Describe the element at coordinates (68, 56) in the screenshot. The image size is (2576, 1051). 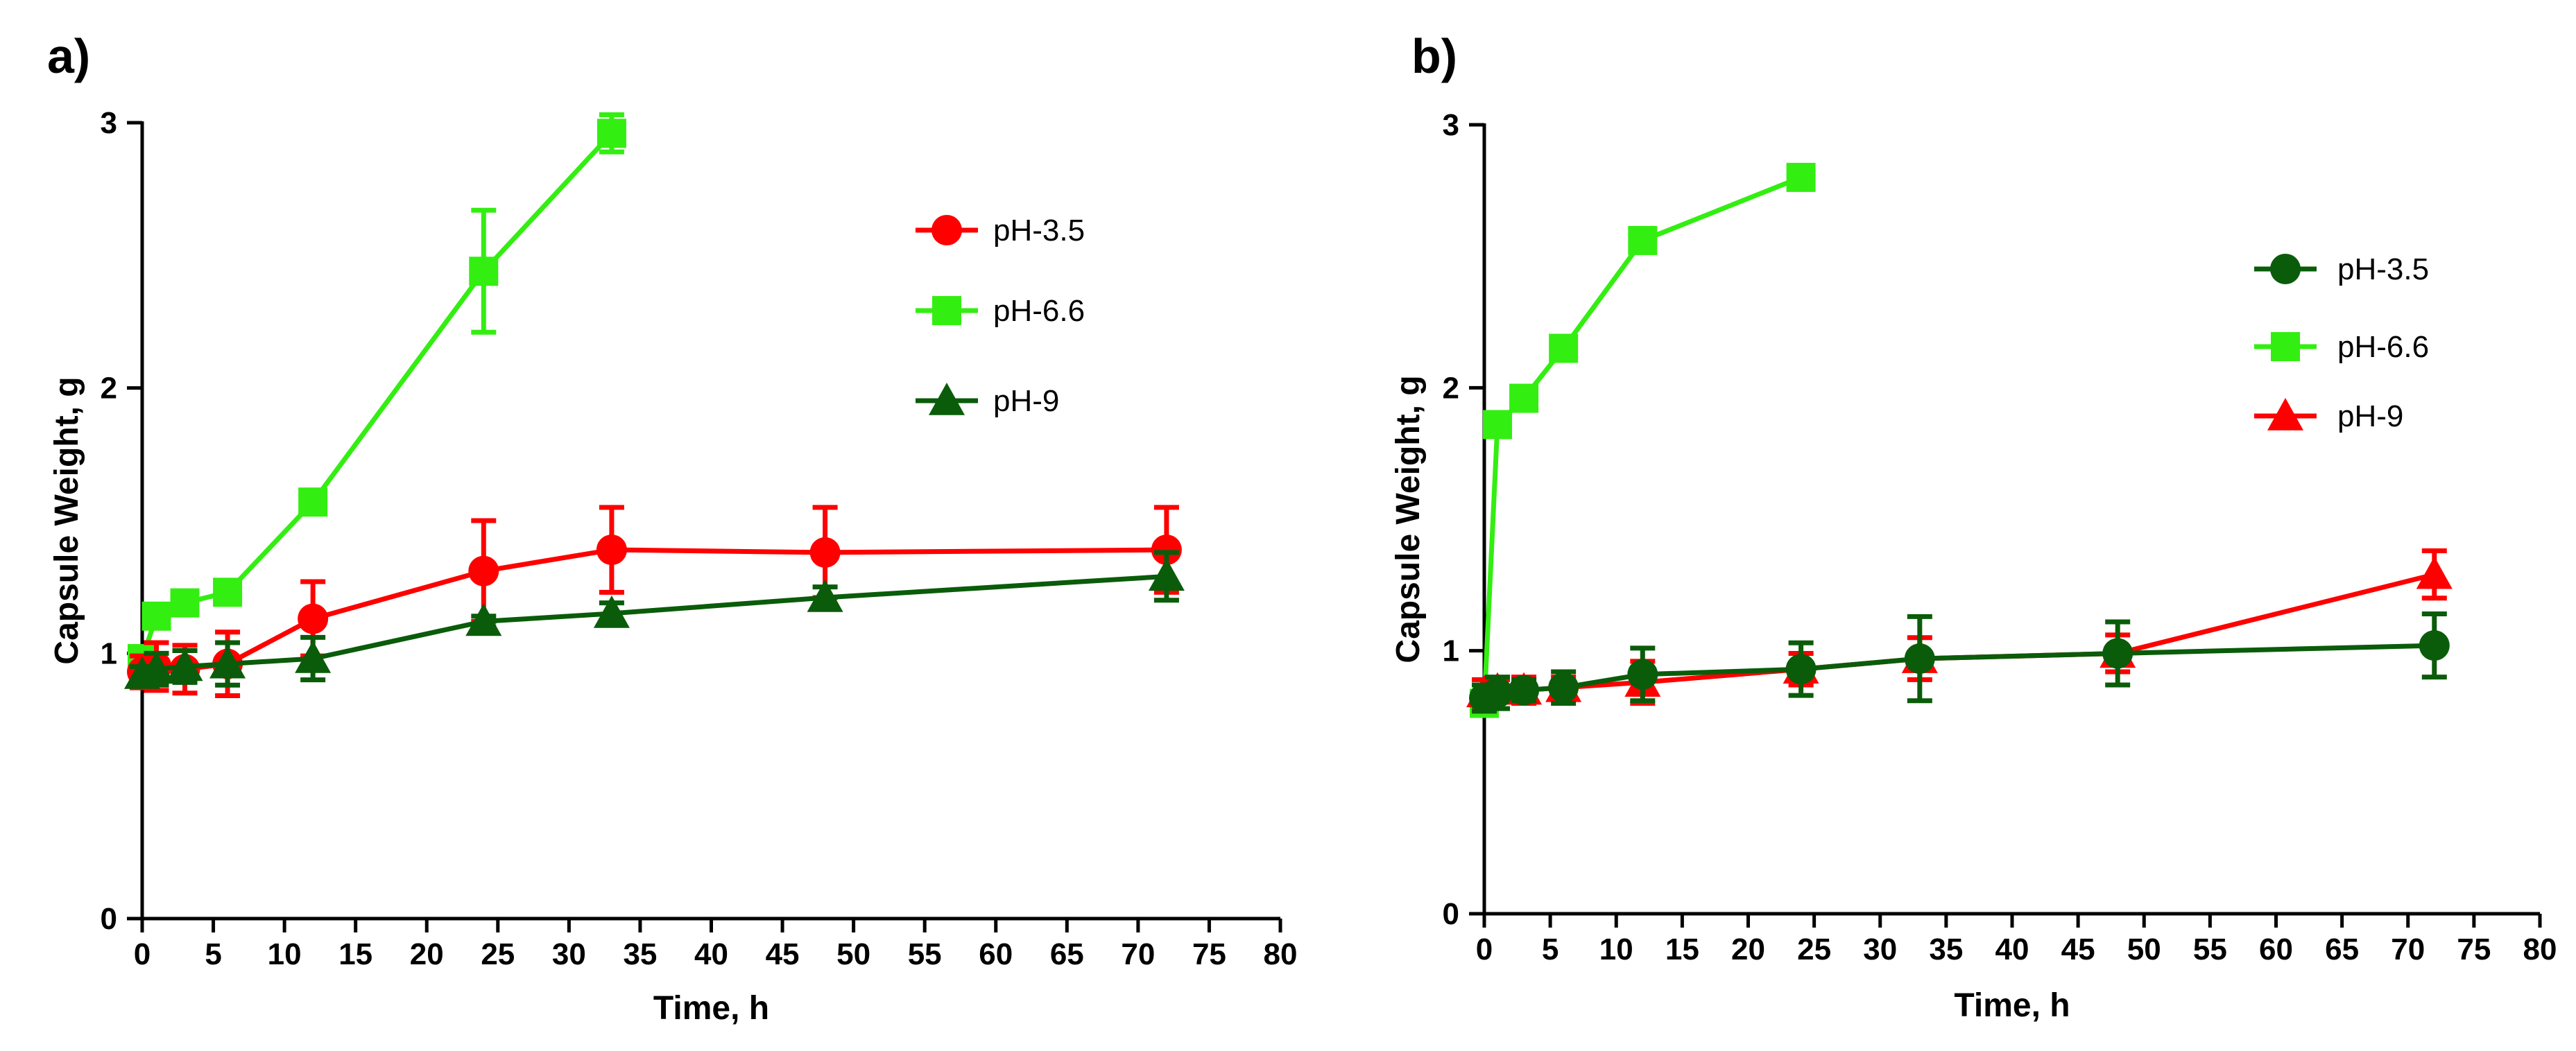
I see `panel-label: a)` at that location.